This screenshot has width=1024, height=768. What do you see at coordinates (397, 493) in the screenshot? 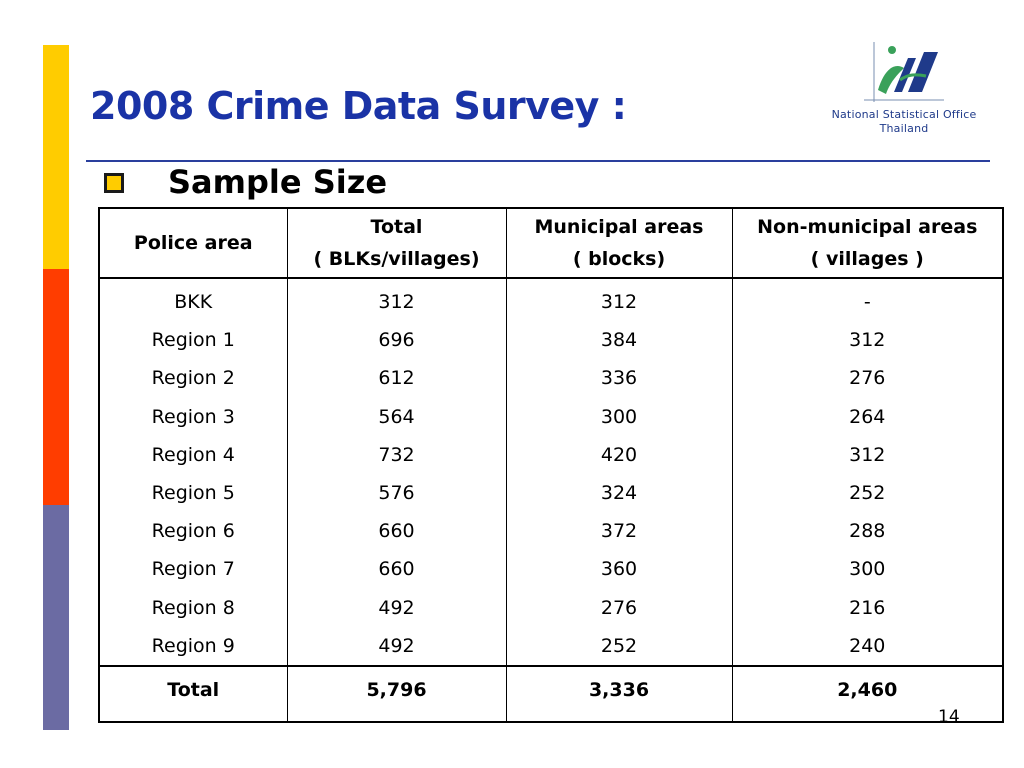
I see `cell-total: 576` at bounding box center [397, 493].